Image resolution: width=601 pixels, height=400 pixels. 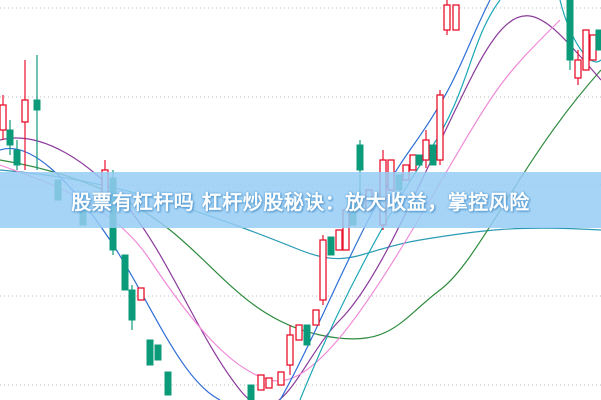 I want to click on title: 股票有杠杆吗 杠杆炒股秘诀：放大收益，掌控风险, so click(x=300, y=201).